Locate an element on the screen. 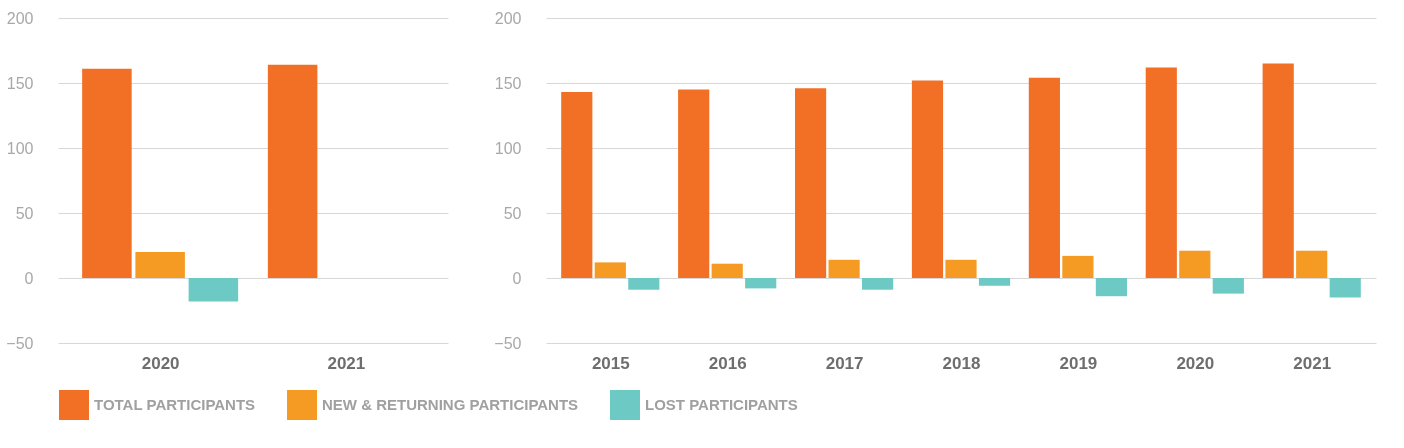 The image size is (1404, 448). x-tick-label: 2016 is located at coordinates (727, 363).